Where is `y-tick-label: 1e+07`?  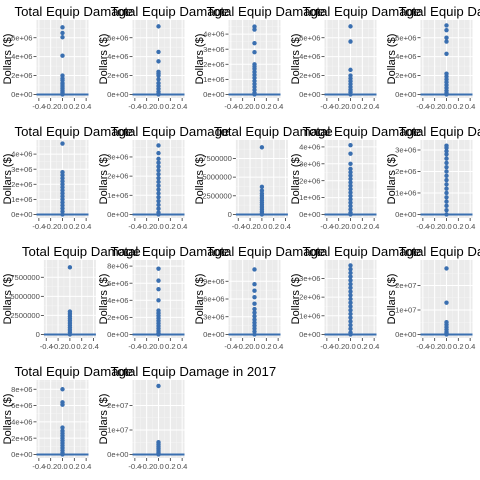 y-tick-label: 1e+07 is located at coordinates (405, 310).